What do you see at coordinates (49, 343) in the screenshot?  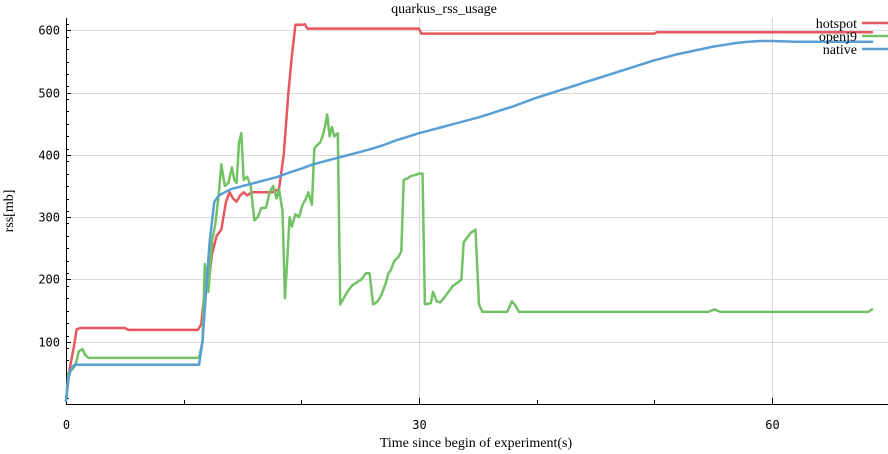 I see `y-tick-label: 100` at bounding box center [49, 343].